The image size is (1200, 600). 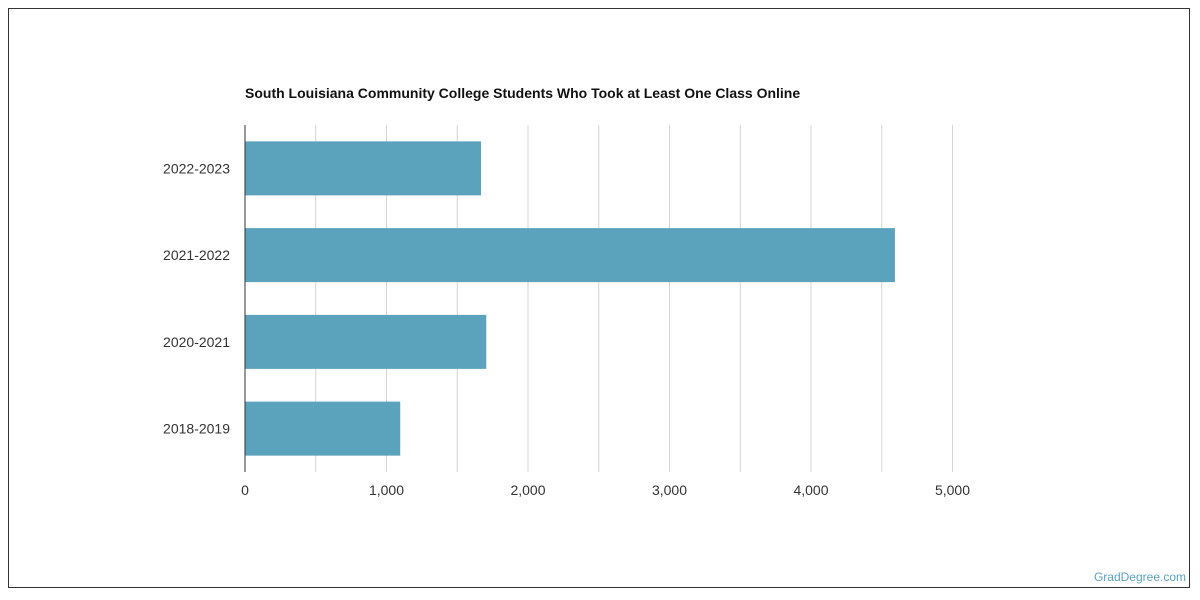 What do you see at coordinates (669, 490) in the screenshot?
I see `x-tick-label: 3,000` at bounding box center [669, 490].